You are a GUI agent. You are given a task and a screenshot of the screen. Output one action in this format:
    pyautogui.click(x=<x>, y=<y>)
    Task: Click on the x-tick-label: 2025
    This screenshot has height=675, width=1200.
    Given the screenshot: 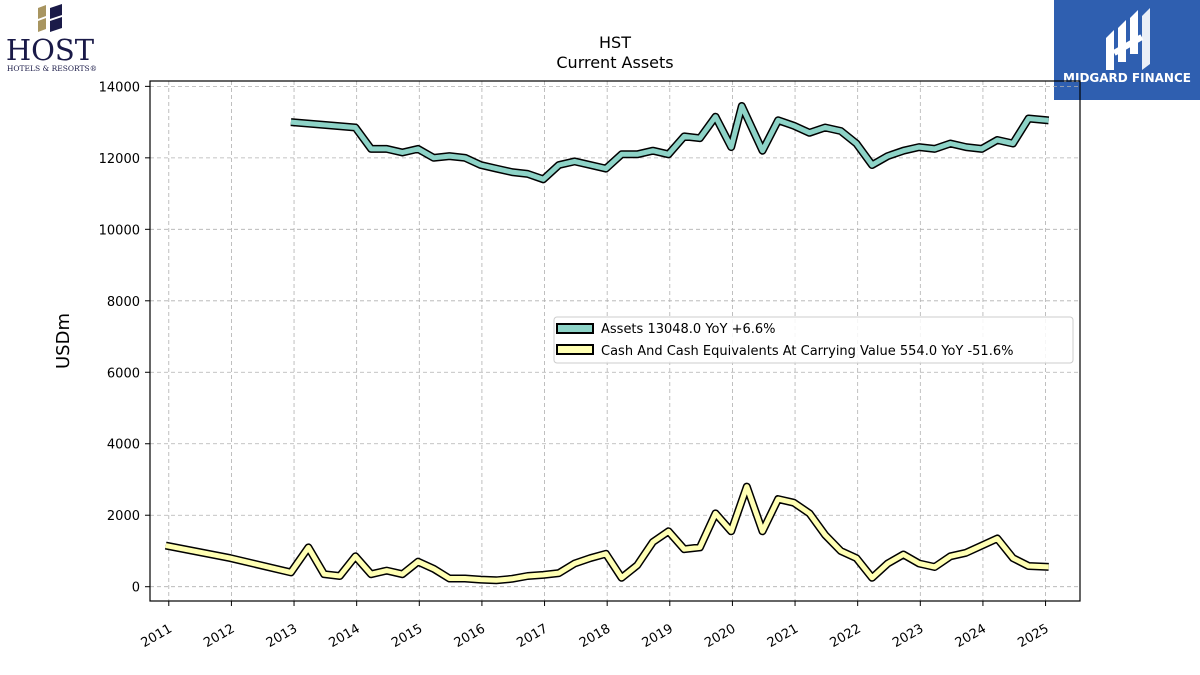 What is the action you would take?
    pyautogui.click(x=1033, y=636)
    